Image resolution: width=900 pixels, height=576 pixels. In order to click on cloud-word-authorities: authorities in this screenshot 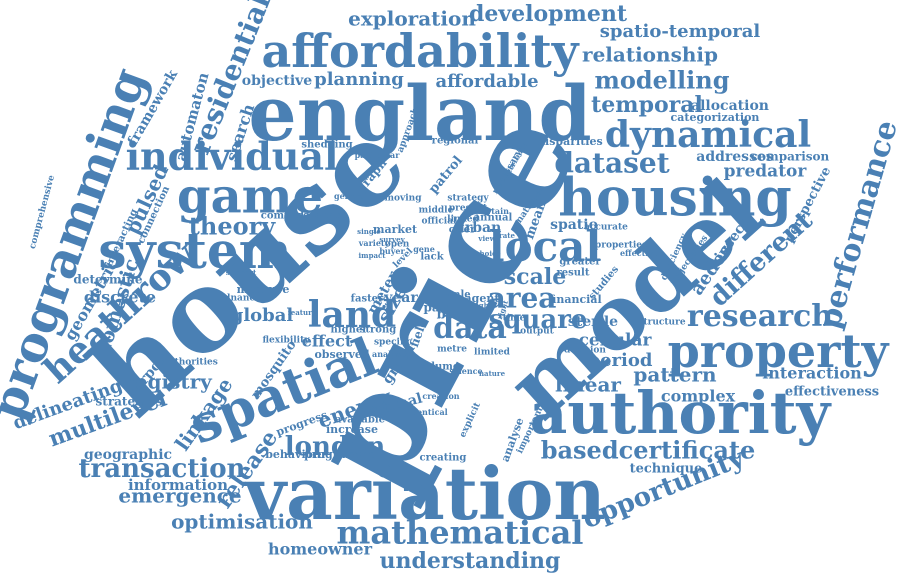, I will do `click(190, 363)`.